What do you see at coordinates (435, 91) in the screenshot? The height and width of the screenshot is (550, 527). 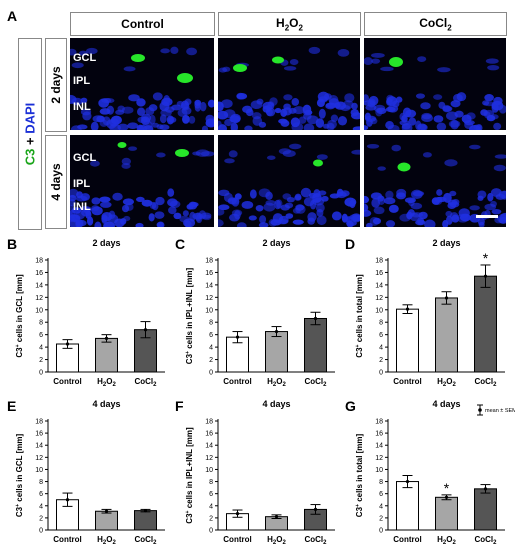 I see `micrograph-texture` at bounding box center [435, 91].